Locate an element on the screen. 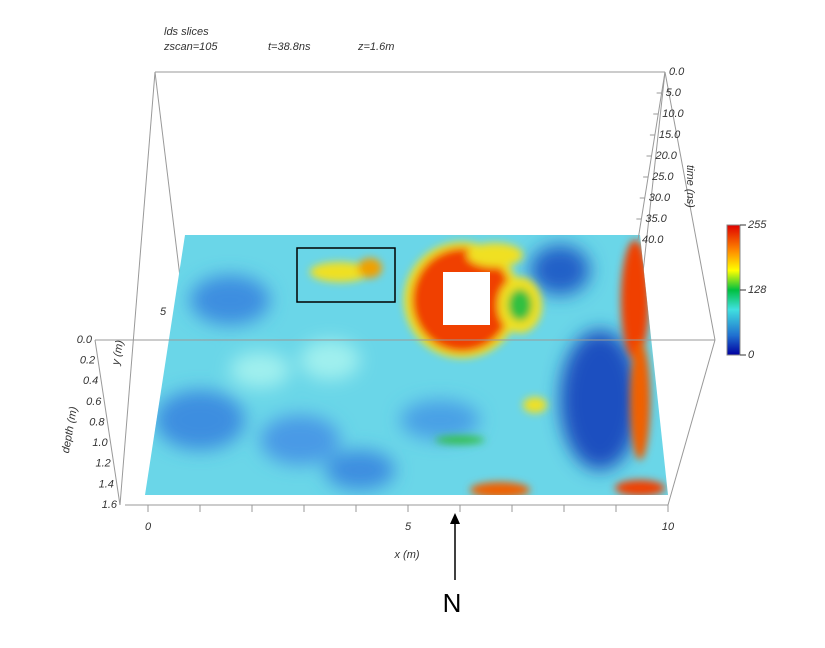  x-tick-label: 10 is located at coordinates (668, 527).